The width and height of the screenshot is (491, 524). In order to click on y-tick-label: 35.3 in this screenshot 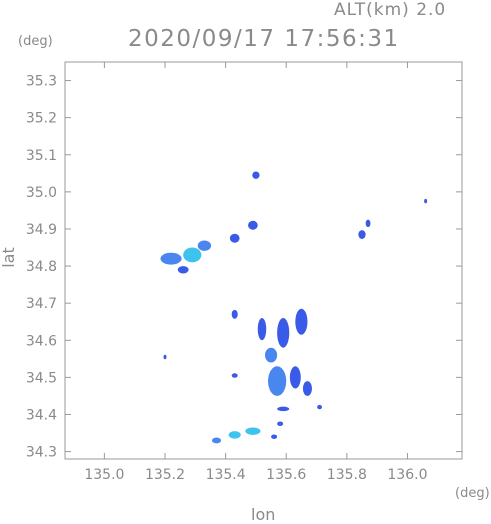, I will do `click(41, 82)`.